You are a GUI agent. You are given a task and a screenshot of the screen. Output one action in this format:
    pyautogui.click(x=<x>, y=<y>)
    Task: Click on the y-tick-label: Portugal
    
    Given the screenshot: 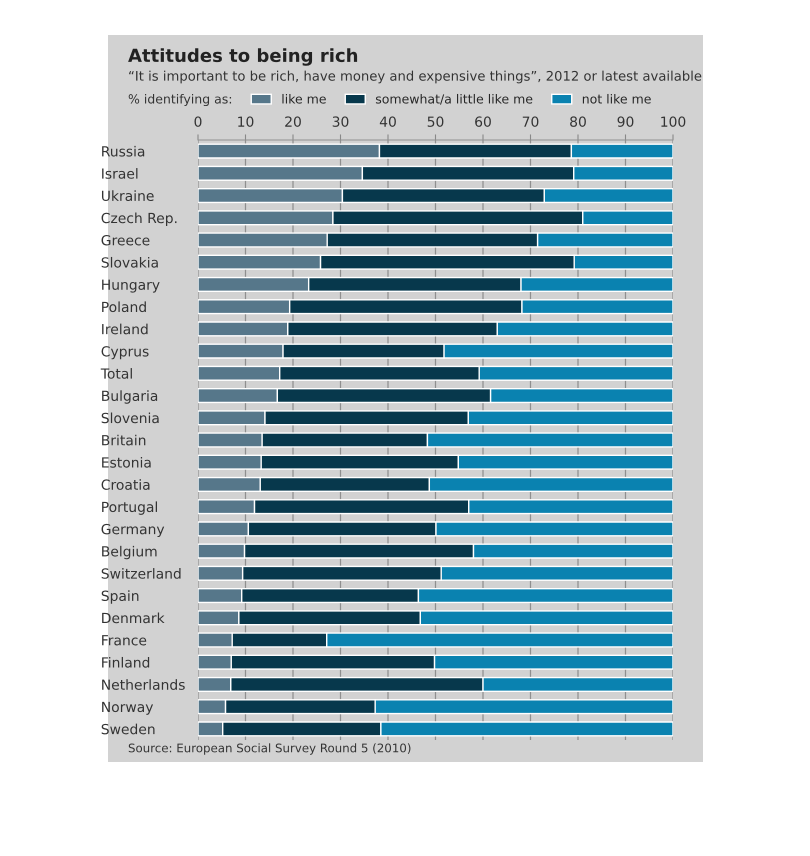 What is the action you would take?
    pyautogui.click(x=129, y=508)
    